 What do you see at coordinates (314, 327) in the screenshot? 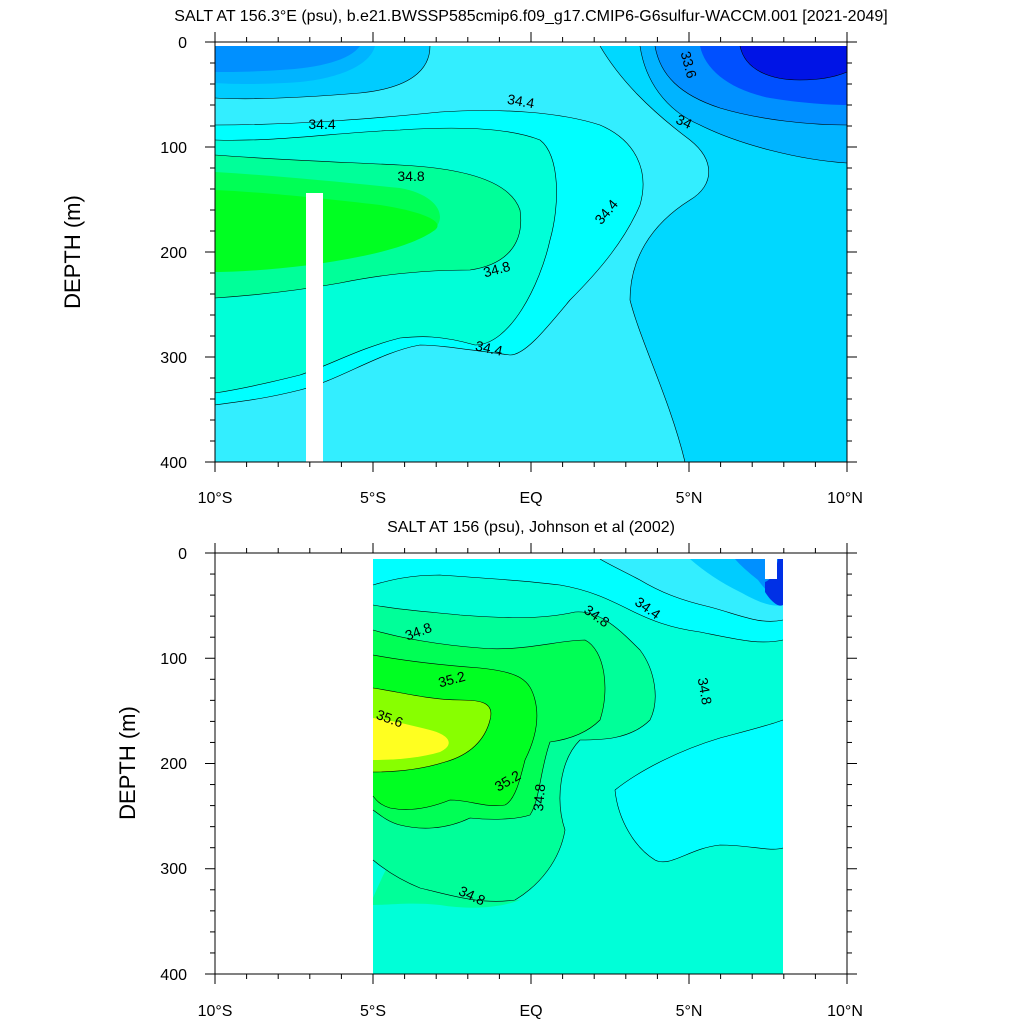
I see `missing-data-column` at bounding box center [314, 327].